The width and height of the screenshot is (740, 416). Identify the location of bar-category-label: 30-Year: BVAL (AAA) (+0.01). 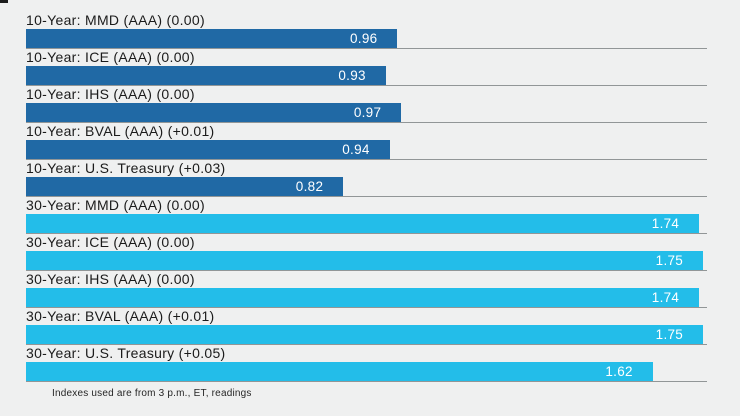
(120, 316).